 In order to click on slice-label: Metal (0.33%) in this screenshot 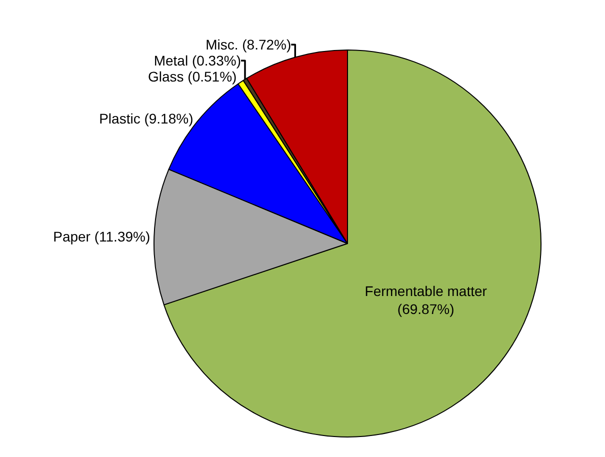, I will do `click(197, 60)`.